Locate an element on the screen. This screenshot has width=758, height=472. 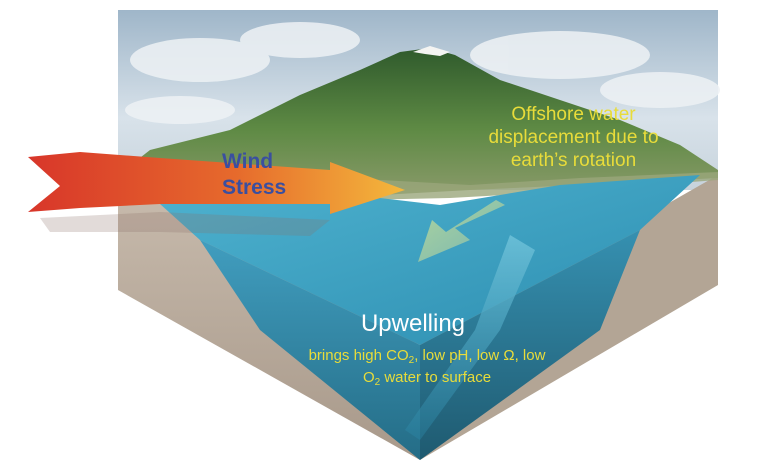
upwelling-title: Upwelling is located at coordinates (413, 323).